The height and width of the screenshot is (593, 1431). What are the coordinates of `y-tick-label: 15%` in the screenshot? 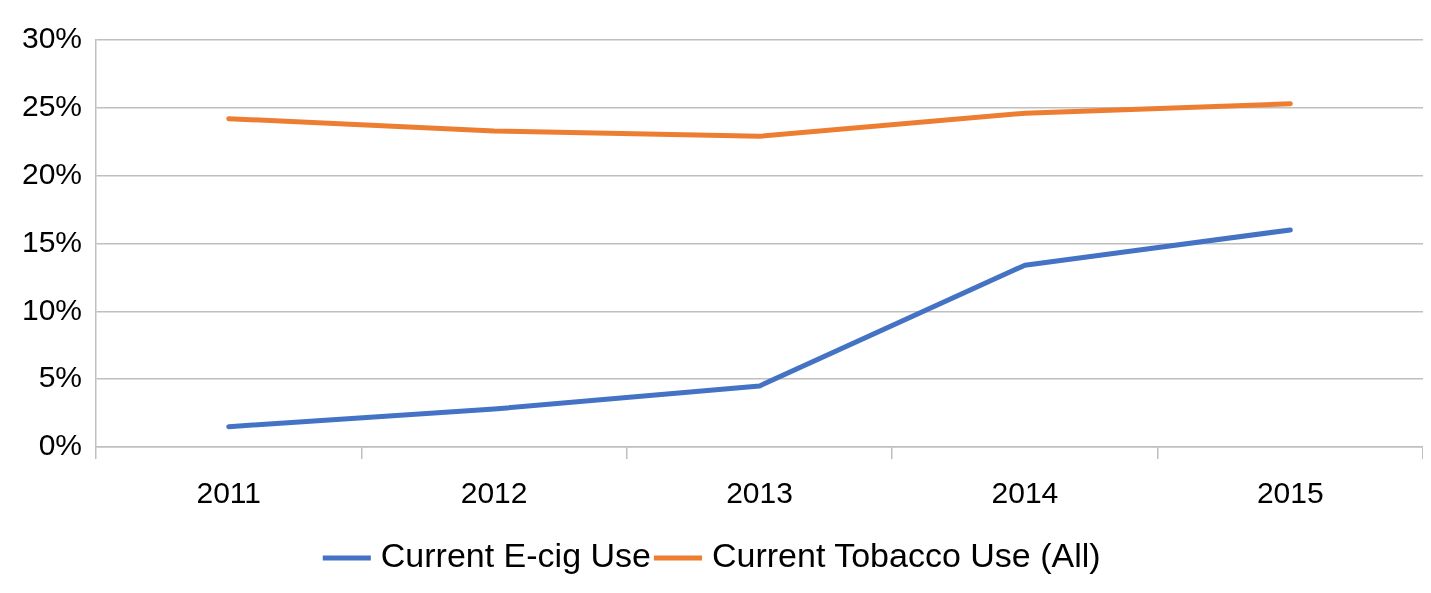 It's located at (52, 241).